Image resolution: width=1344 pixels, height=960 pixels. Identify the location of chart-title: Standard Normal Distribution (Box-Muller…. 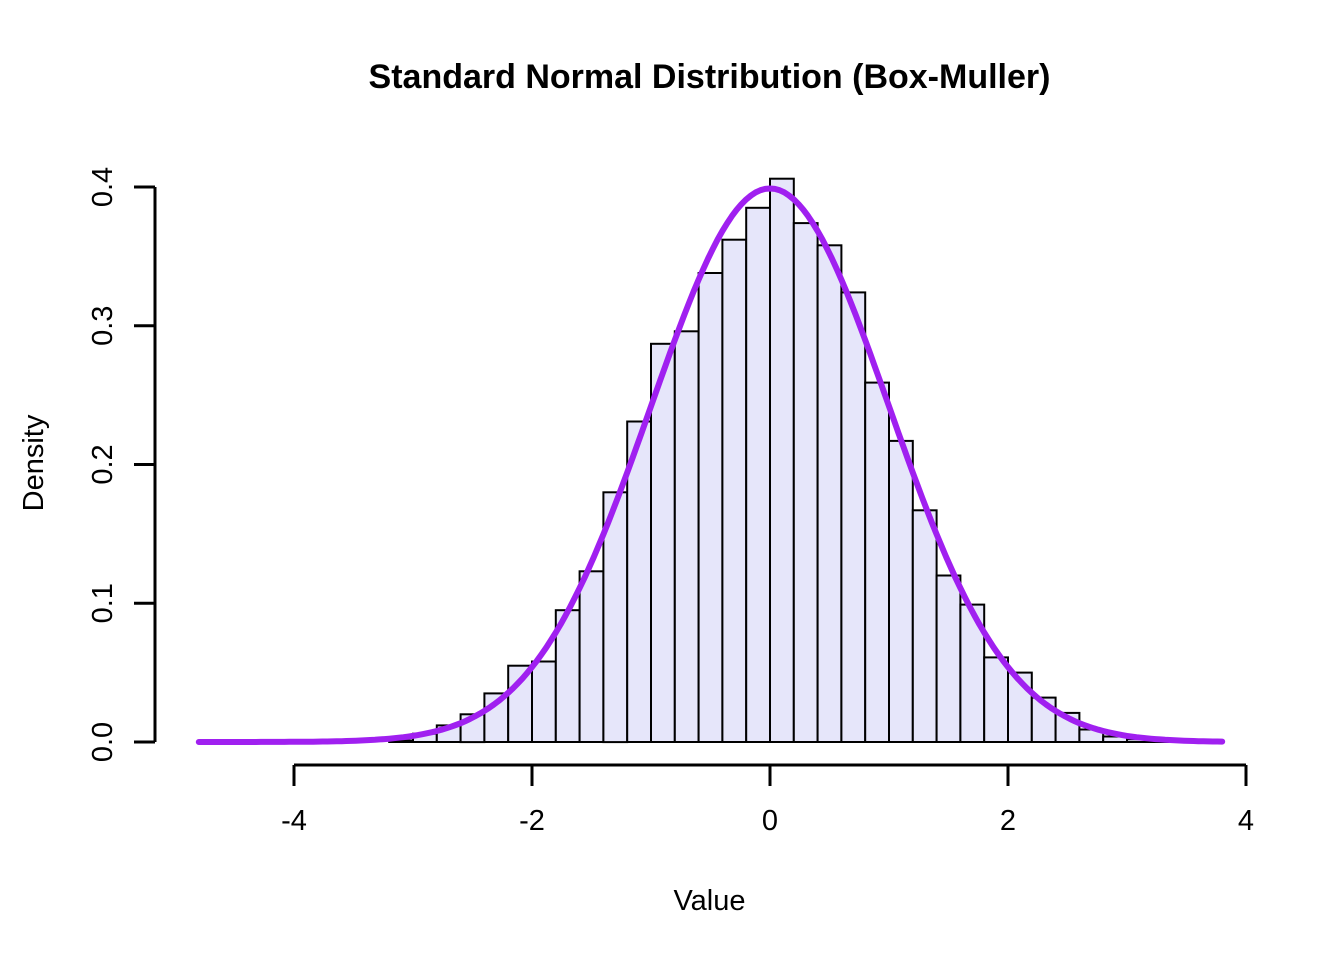
(709, 77).